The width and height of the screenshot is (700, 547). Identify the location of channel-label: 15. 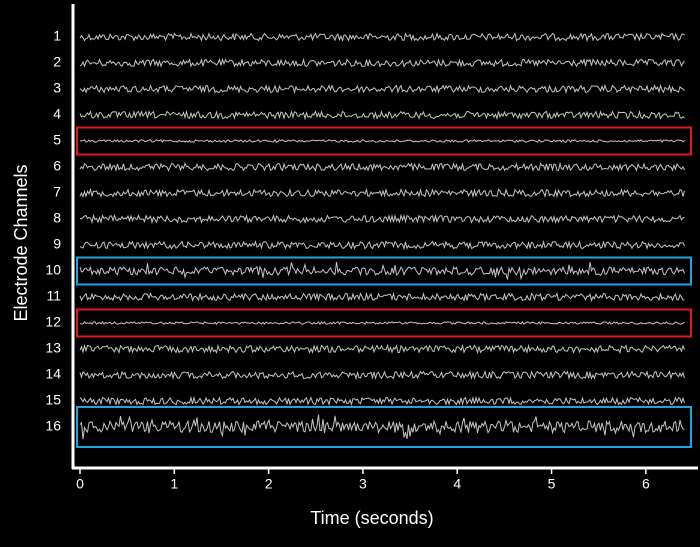
(53, 400).